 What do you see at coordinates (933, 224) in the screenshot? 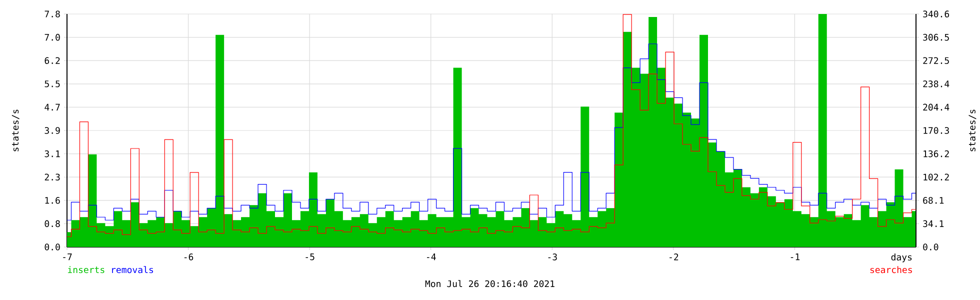
I see `y2-tick-label: 34.1` at bounding box center [933, 224].